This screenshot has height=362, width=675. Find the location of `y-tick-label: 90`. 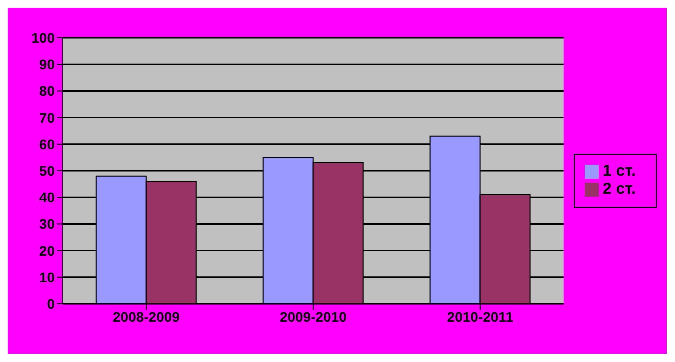

y-tick-label: 90 is located at coordinates (47, 64).